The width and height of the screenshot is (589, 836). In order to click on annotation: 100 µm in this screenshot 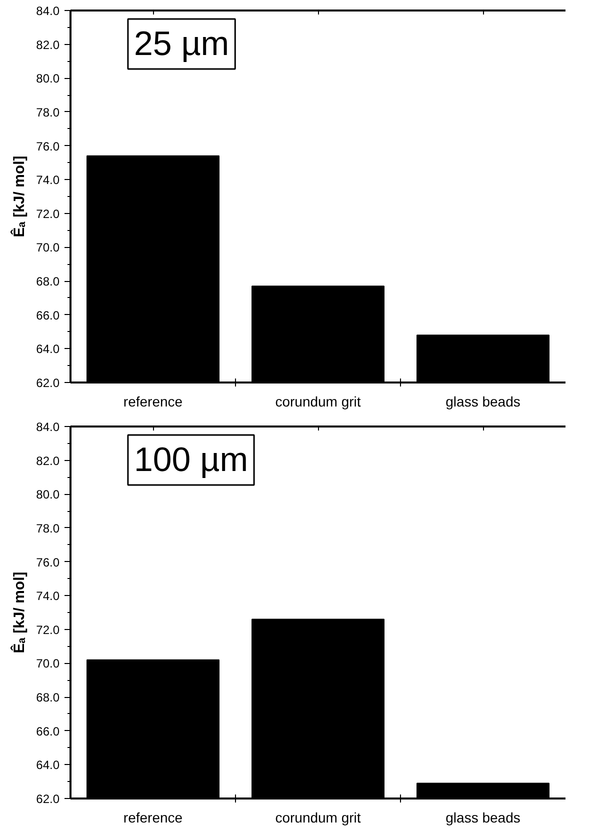, I will do `click(191, 459)`.